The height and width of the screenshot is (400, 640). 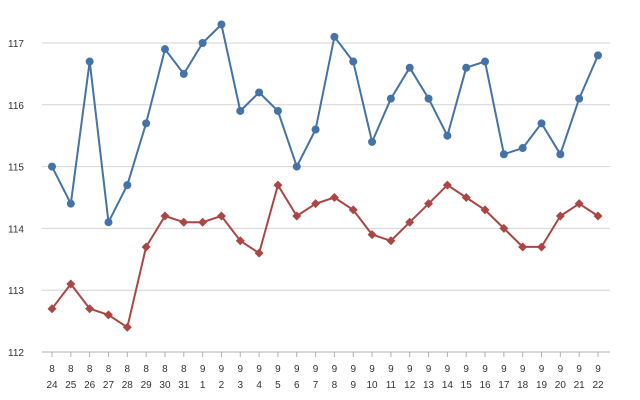 What do you see at coordinates (316, 385) in the screenshot?
I see `x-tick-label-day: 7` at bounding box center [316, 385].